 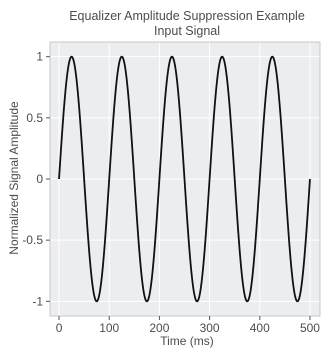 I want to click on chart-title: Equalizer Amplitude Suppression Example, so click(x=187, y=16).